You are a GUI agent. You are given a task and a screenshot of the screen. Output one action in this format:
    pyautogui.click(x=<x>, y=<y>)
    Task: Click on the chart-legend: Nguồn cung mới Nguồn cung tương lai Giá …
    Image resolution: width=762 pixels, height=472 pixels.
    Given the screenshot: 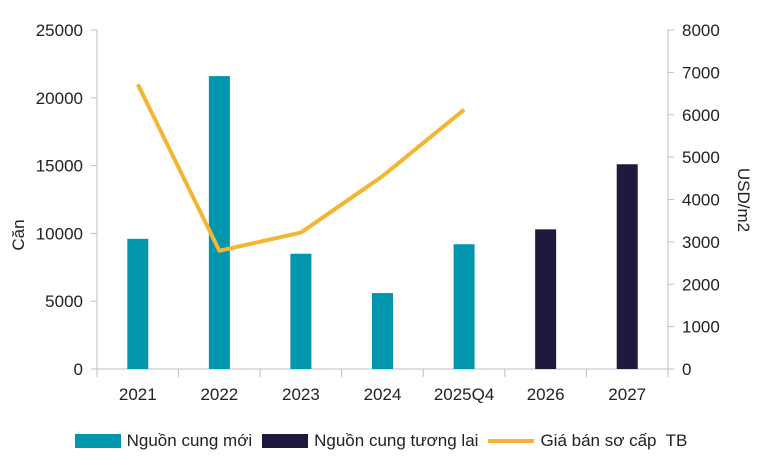 What is the action you would take?
    pyautogui.click(x=381, y=441)
    